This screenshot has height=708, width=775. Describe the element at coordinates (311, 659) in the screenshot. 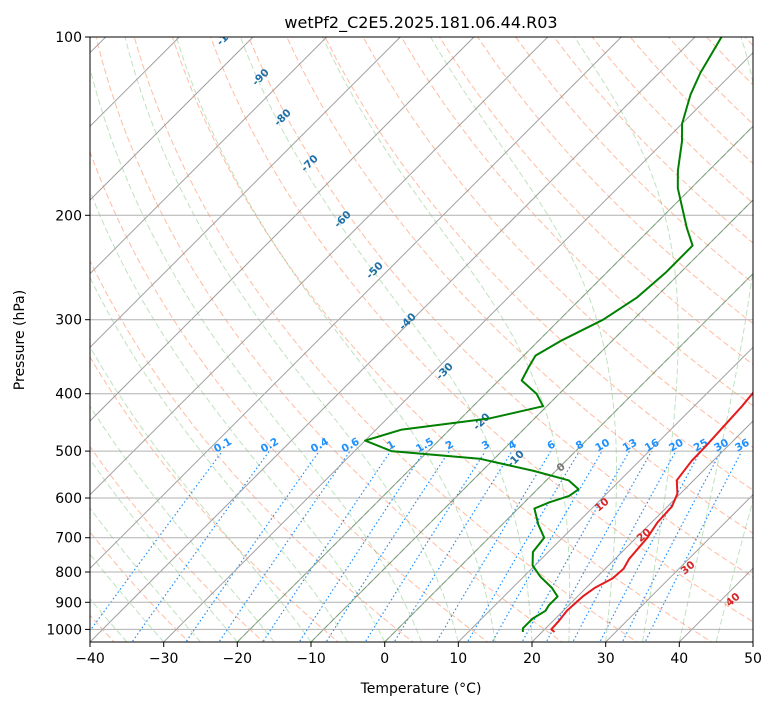

I see `x-tick-label: −10` at that location.